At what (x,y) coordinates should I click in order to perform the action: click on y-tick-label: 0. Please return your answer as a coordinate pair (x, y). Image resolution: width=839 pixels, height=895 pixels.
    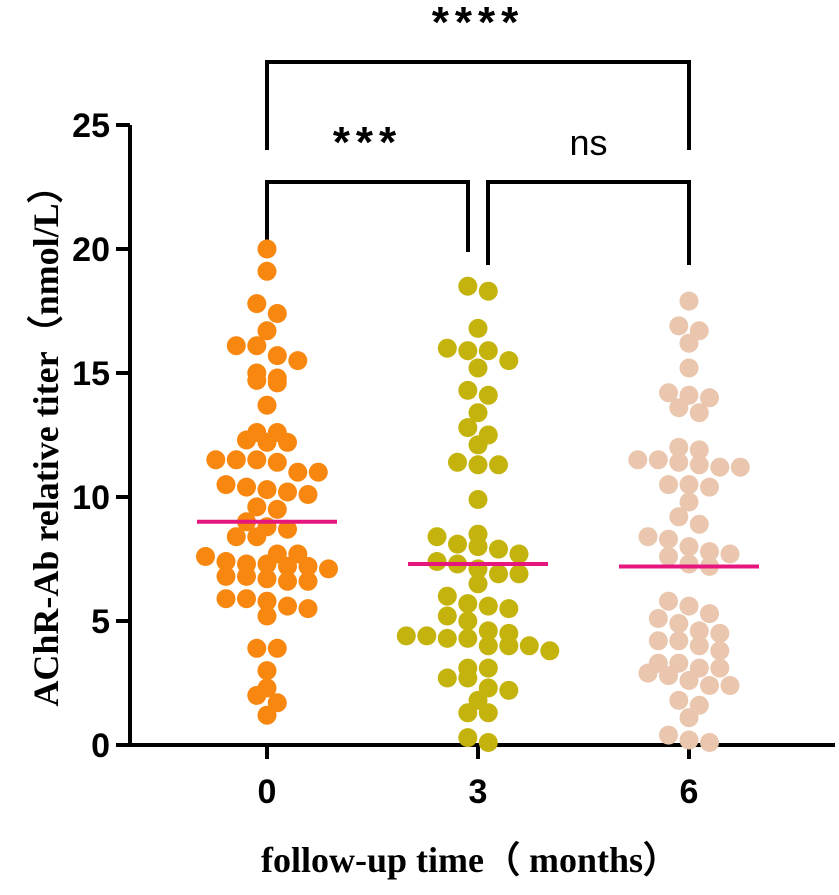
    Looking at the image, I should click on (100, 746).